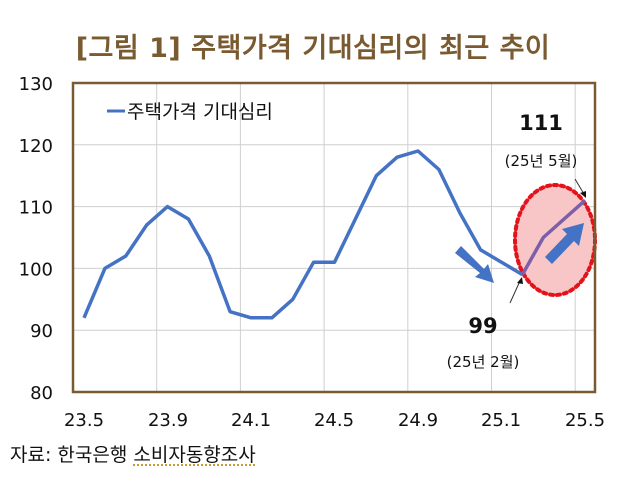 The width and height of the screenshot is (626, 481). What do you see at coordinates (564, 243) in the screenshot?
I see `up-trend-arrow-icon` at bounding box center [564, 243].